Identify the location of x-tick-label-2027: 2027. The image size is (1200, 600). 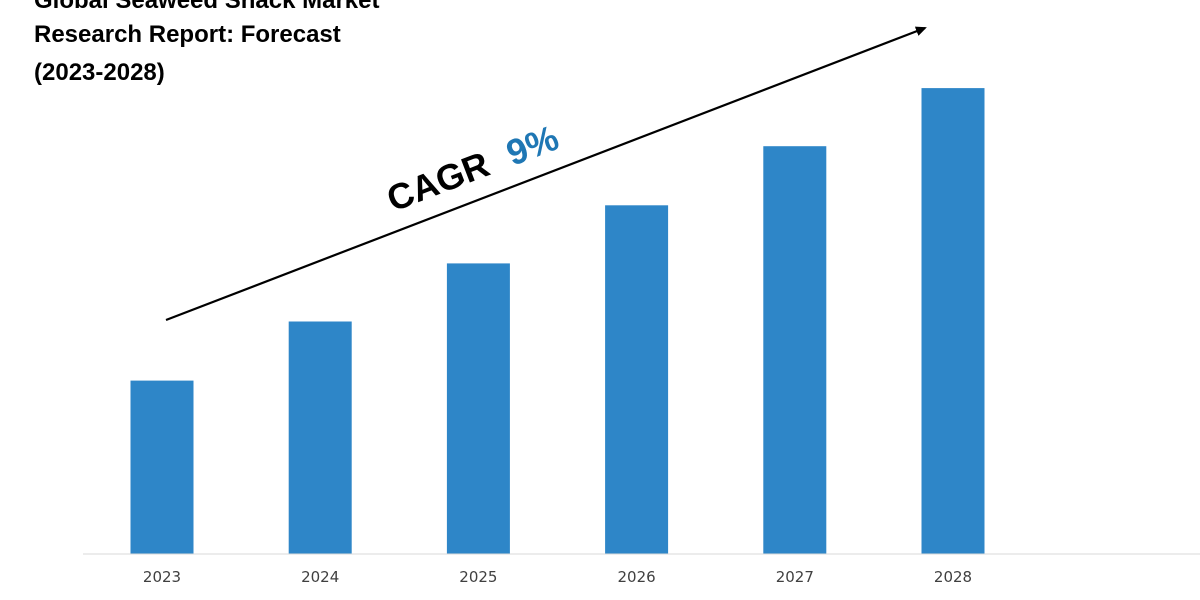
(795, 577).